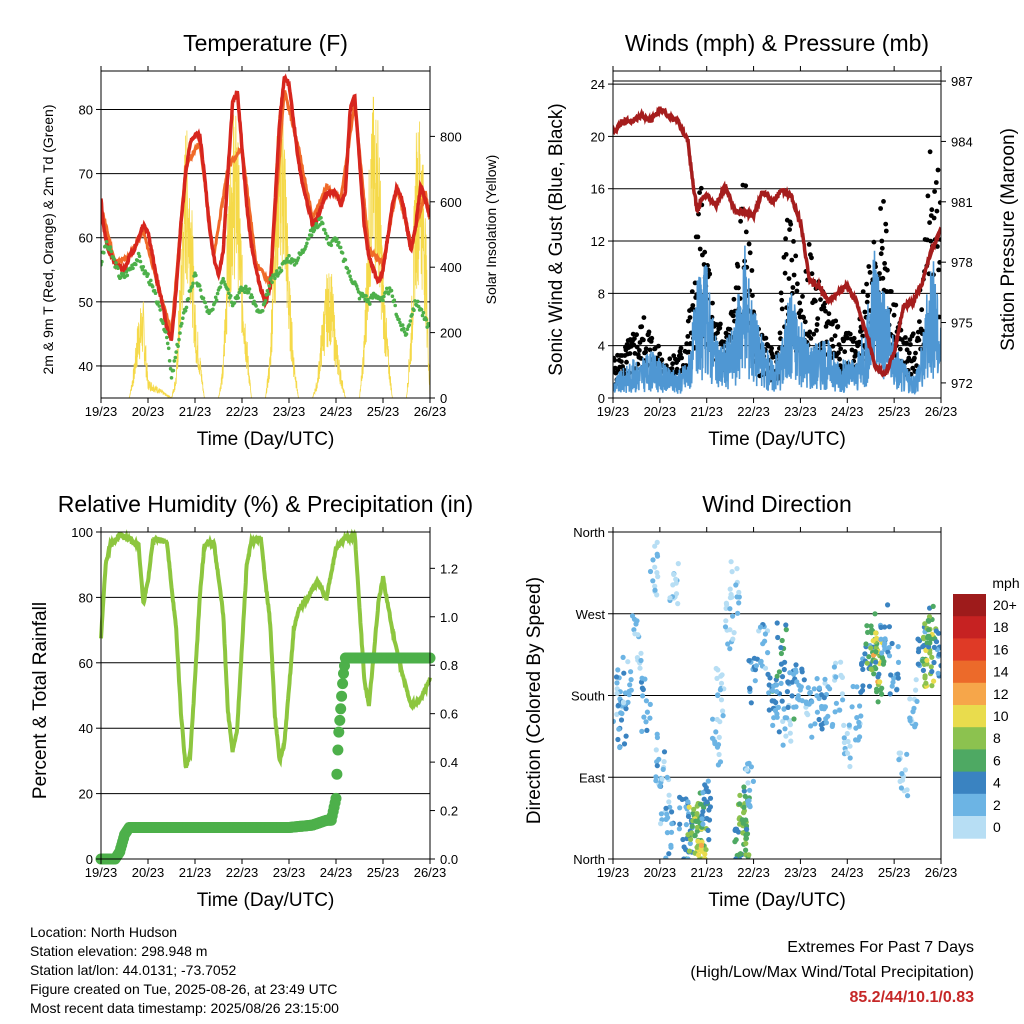 The width and height of the screenshot is (1024, 1024). Describe the element at coordinates (777, 504) in the screenshot. I see `chart-title: Wind Direction` at that location.